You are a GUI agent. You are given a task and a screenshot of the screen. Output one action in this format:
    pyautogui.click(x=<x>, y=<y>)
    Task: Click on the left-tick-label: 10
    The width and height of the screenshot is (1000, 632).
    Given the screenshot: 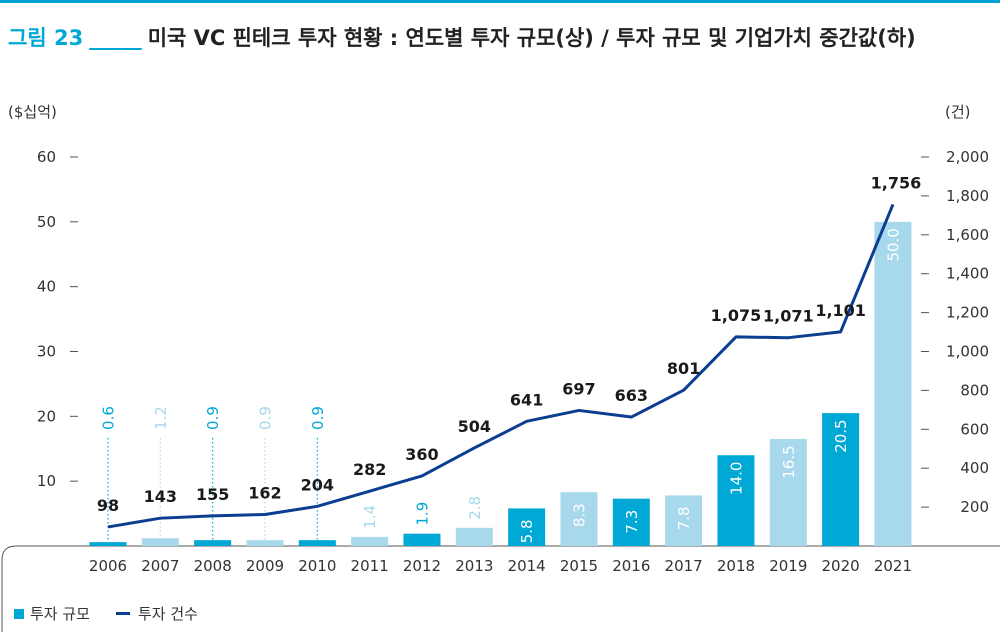 What is the action you would take?
    pyautogui.click(x=46, y=481)
    